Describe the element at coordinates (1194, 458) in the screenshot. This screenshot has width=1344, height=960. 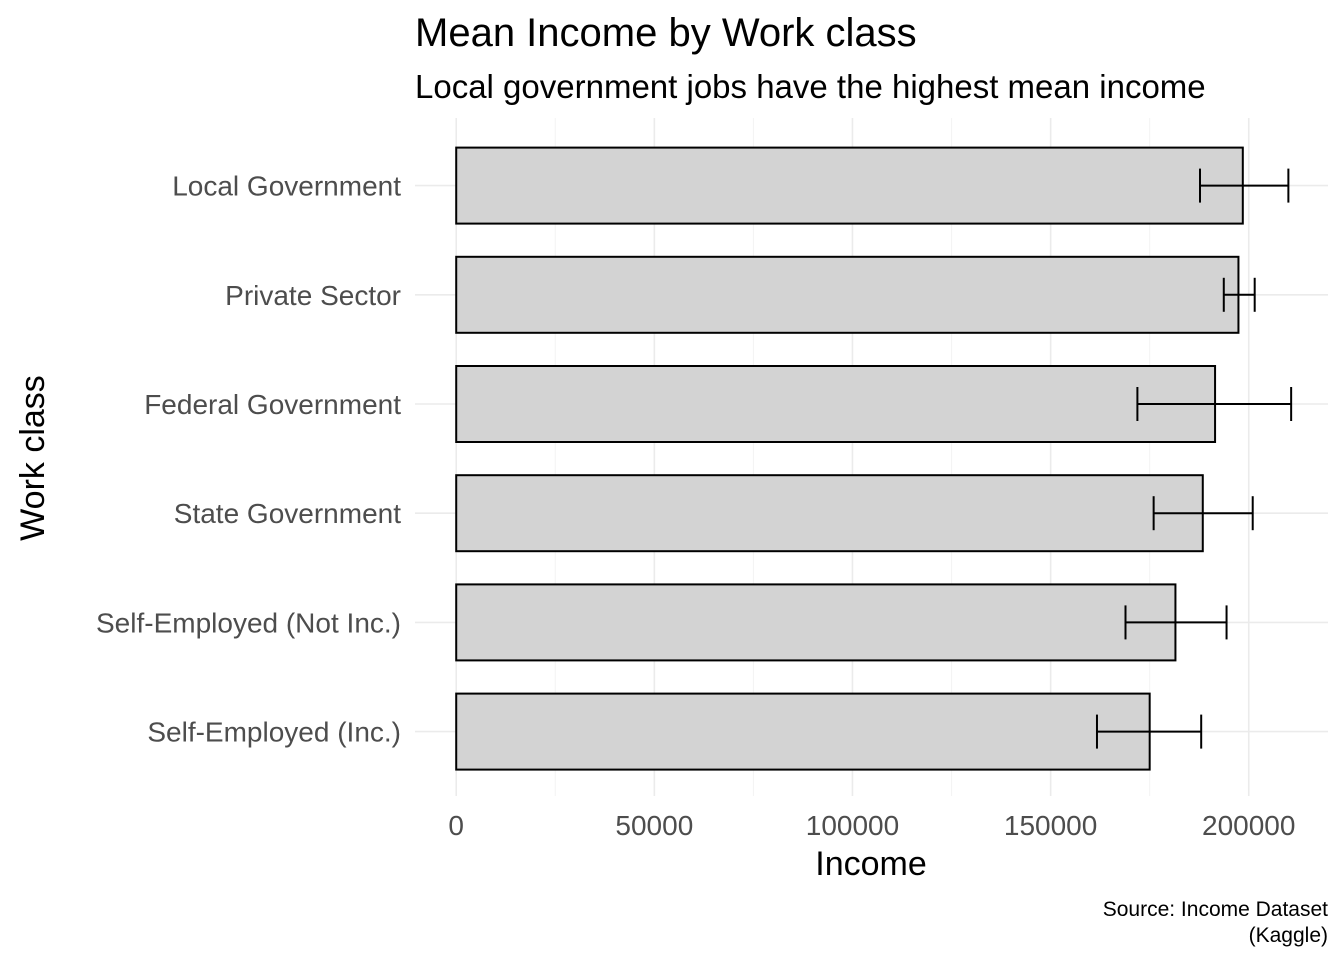
I see `error-bars` at that location.